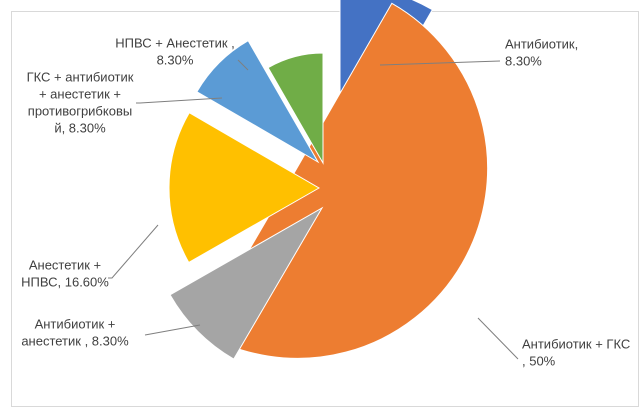 Image resolution: width=640 pixels, height=408 pixels. What do you see at coordinates (80, 111) in the screenshot?
I see `data-label-5-line-3: противогрибковы` at bounding box center [80, 111].